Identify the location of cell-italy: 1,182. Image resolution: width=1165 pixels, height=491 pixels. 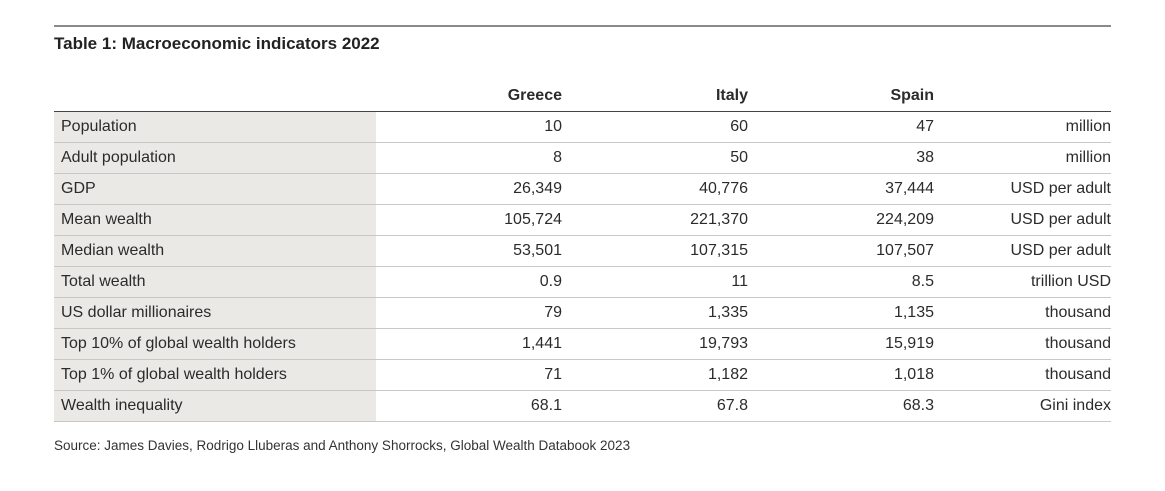
(655, 375).